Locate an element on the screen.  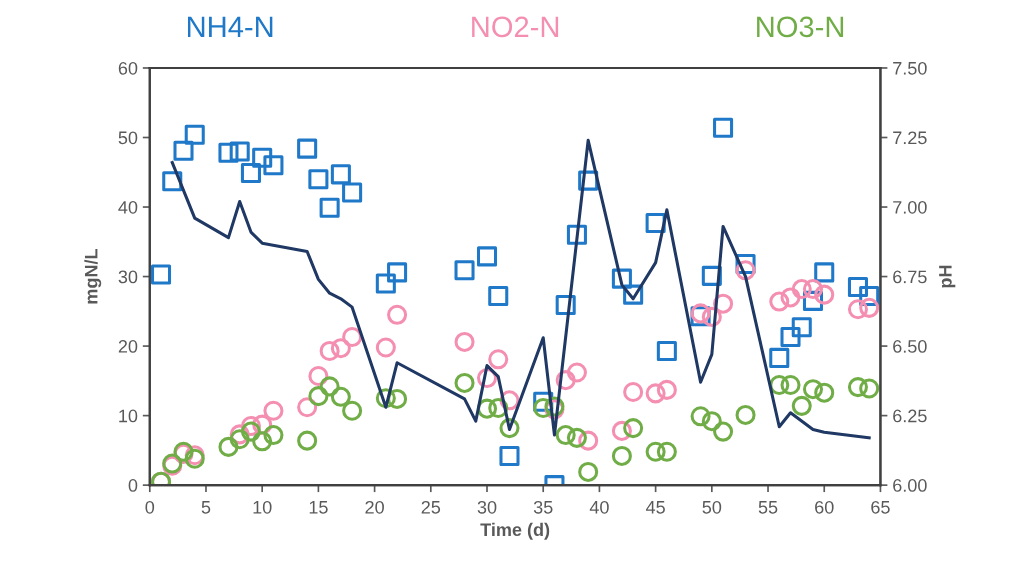
x-tick-label: 30 is located at coordinates (487, 507).